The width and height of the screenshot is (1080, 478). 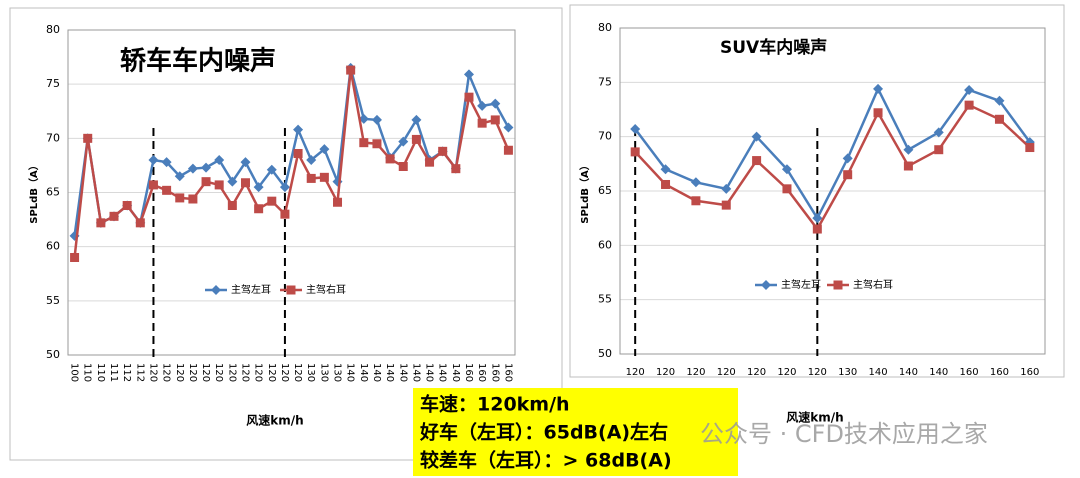 What do you see at coordinates (575, 432) in the screenshot?
I see `annotation-box` at bounding box center [575, 432].